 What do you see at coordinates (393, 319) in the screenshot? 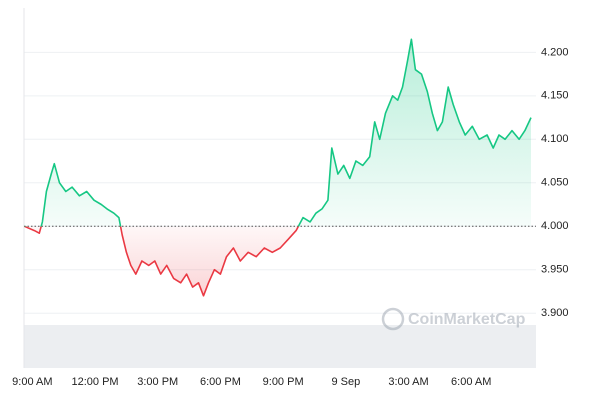
I see `watermark-logo` at bounding box center [393, 319].